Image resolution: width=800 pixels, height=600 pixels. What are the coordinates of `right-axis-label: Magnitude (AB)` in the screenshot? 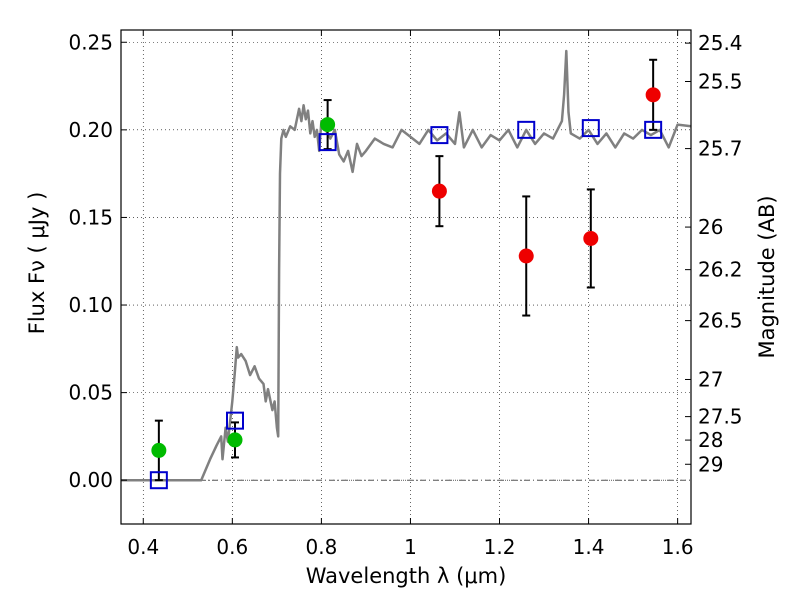 It's located at (767, 276).